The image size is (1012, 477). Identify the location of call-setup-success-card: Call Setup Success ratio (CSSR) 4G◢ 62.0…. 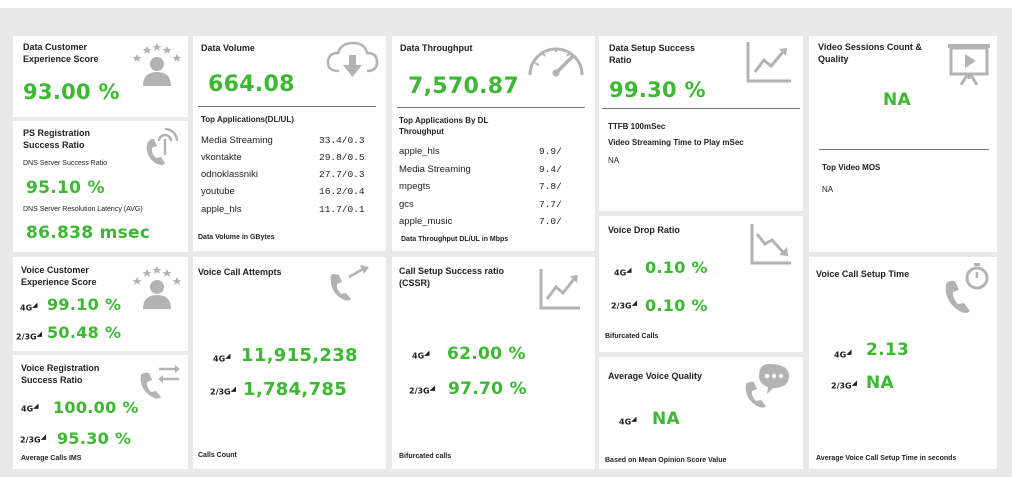
(493, 363).